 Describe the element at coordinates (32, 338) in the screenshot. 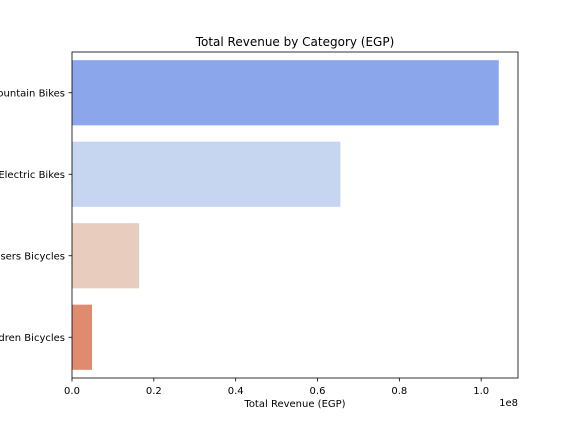

I see `y-tick-label: Children Bicycles` at that location.